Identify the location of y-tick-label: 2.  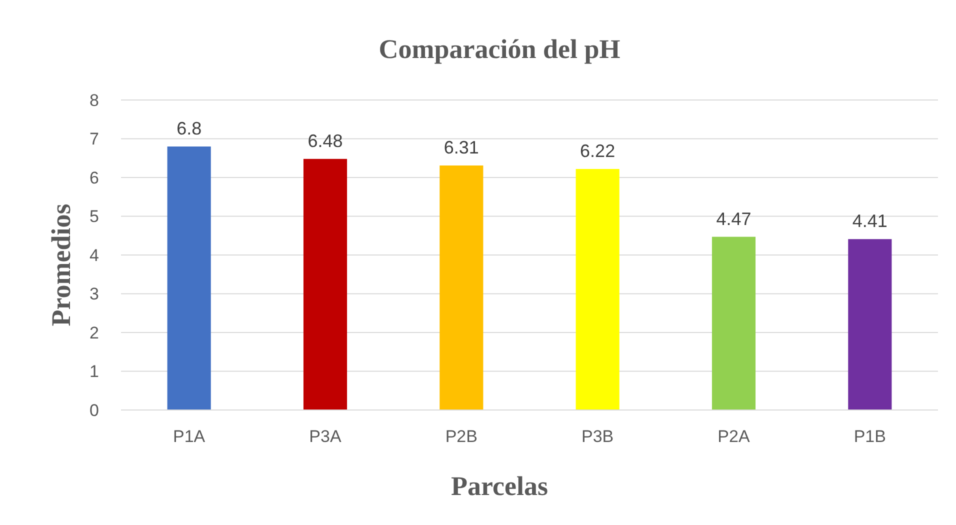
(94, 332).